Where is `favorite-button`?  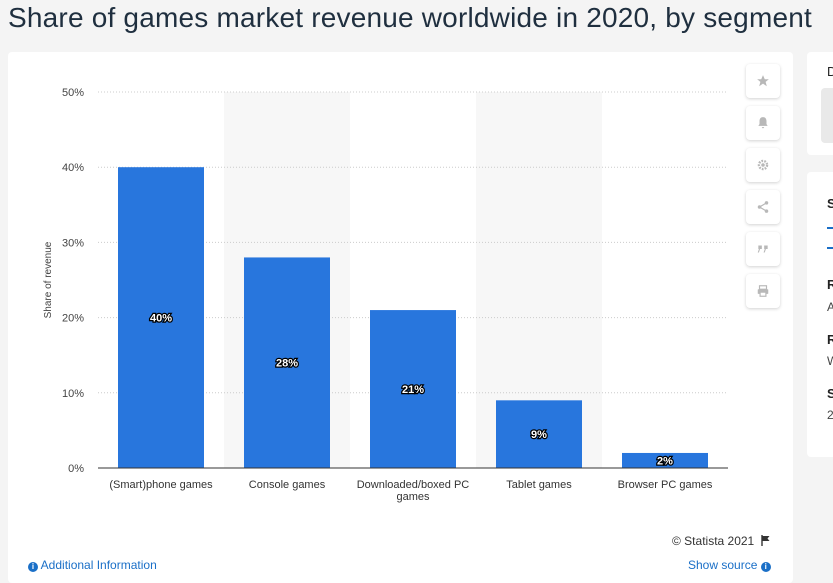
favorite-button is located at coordinates (763, 81).